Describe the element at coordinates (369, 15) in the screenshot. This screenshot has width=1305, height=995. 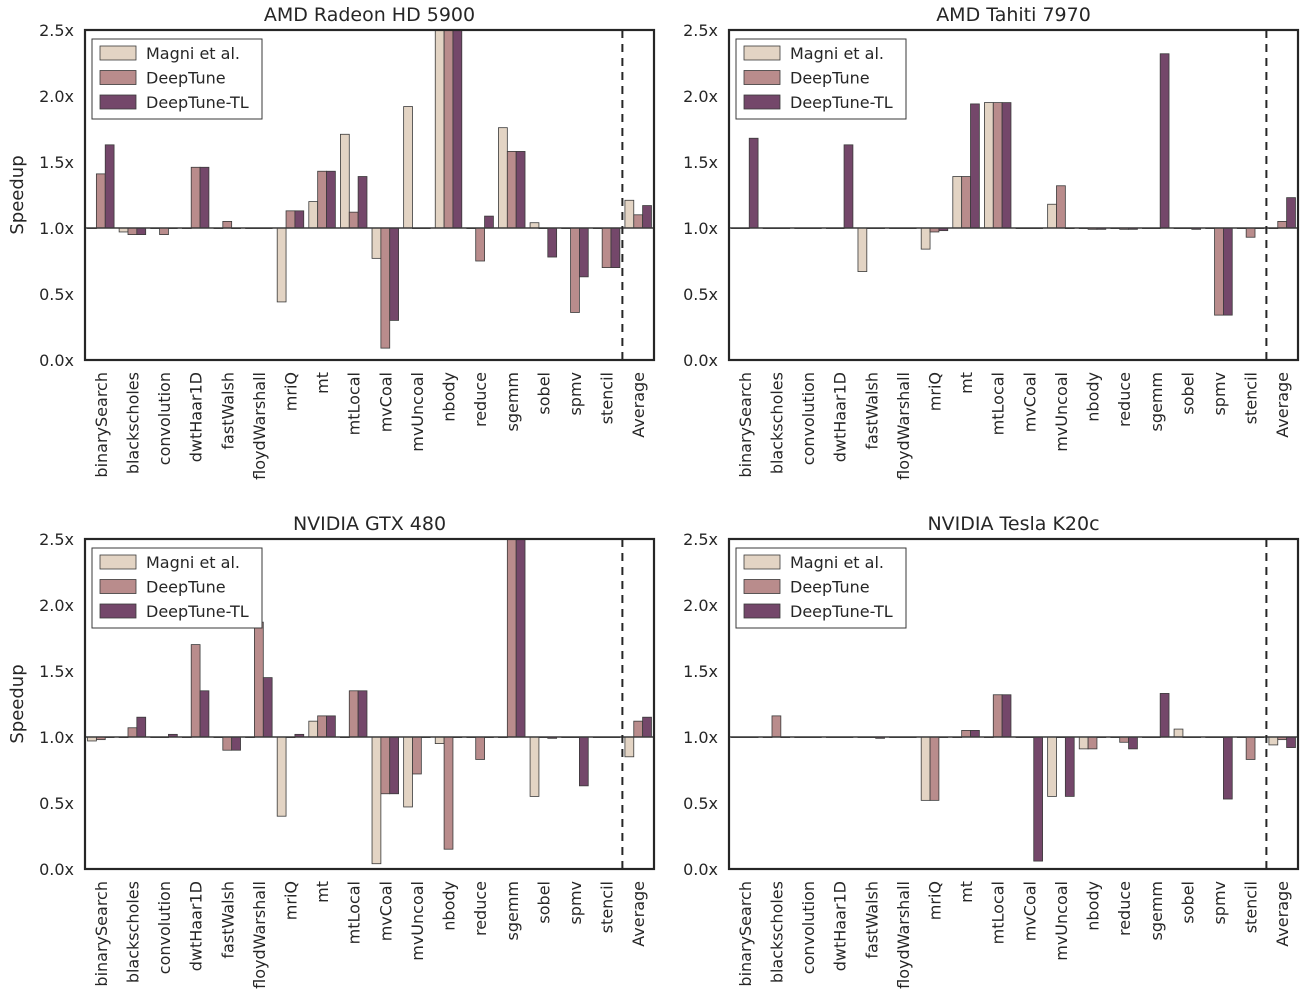
I see `chart-title: AMD Radeon HD 5900` at that location.